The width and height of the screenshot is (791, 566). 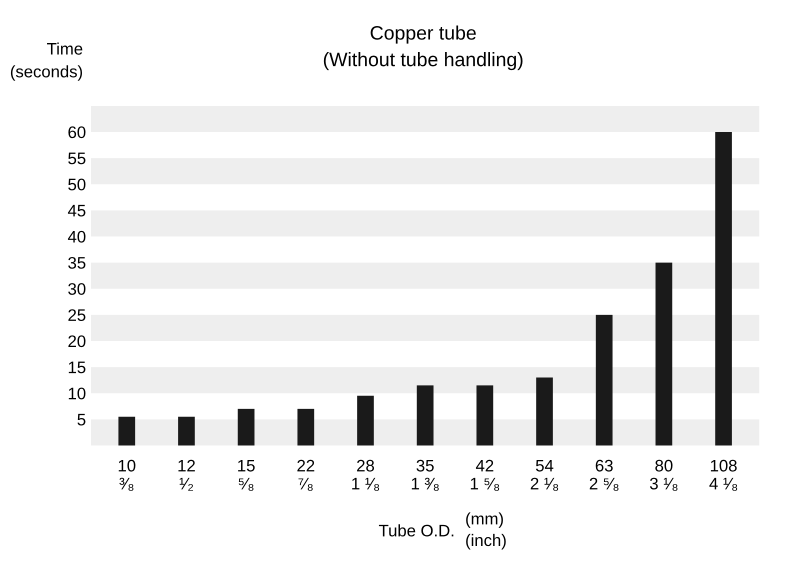 What do you see at coordinates (77, 132) in the screenshot?
I see `y-tick-label: 60` at bounding box center [77, 132].